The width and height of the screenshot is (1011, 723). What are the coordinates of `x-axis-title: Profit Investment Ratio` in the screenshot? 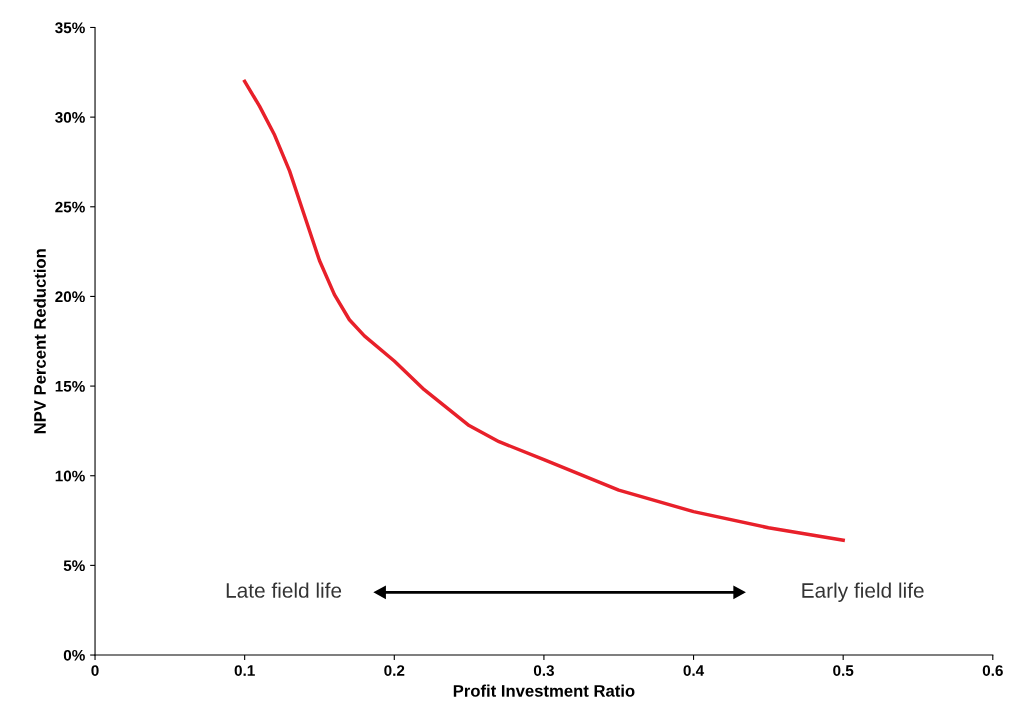 It's located at (544, 690).